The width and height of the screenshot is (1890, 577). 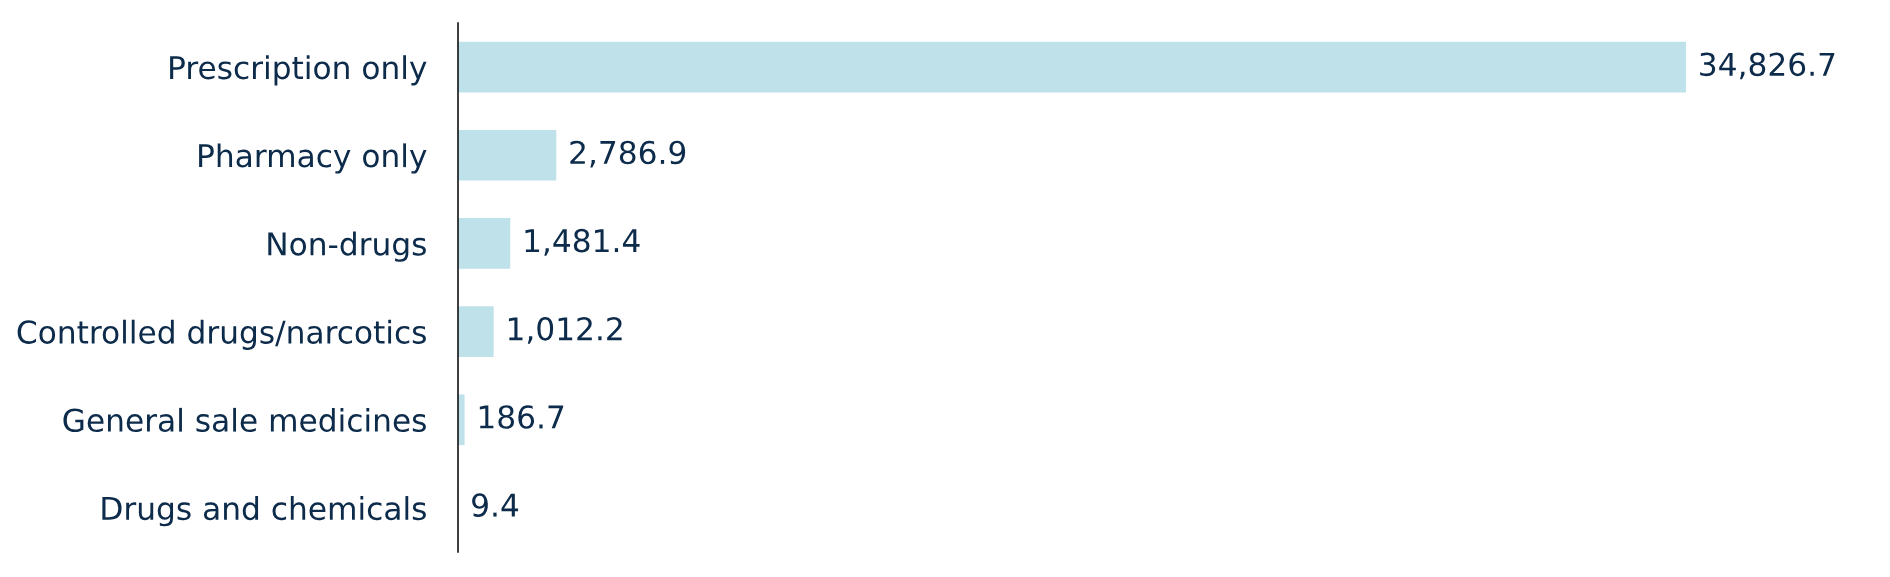 What do you see at coordinates (221, 334) in the screenshot?
I see `y-tick-label: Controlled drugs/narcotics` at bounding box center [221, 334].